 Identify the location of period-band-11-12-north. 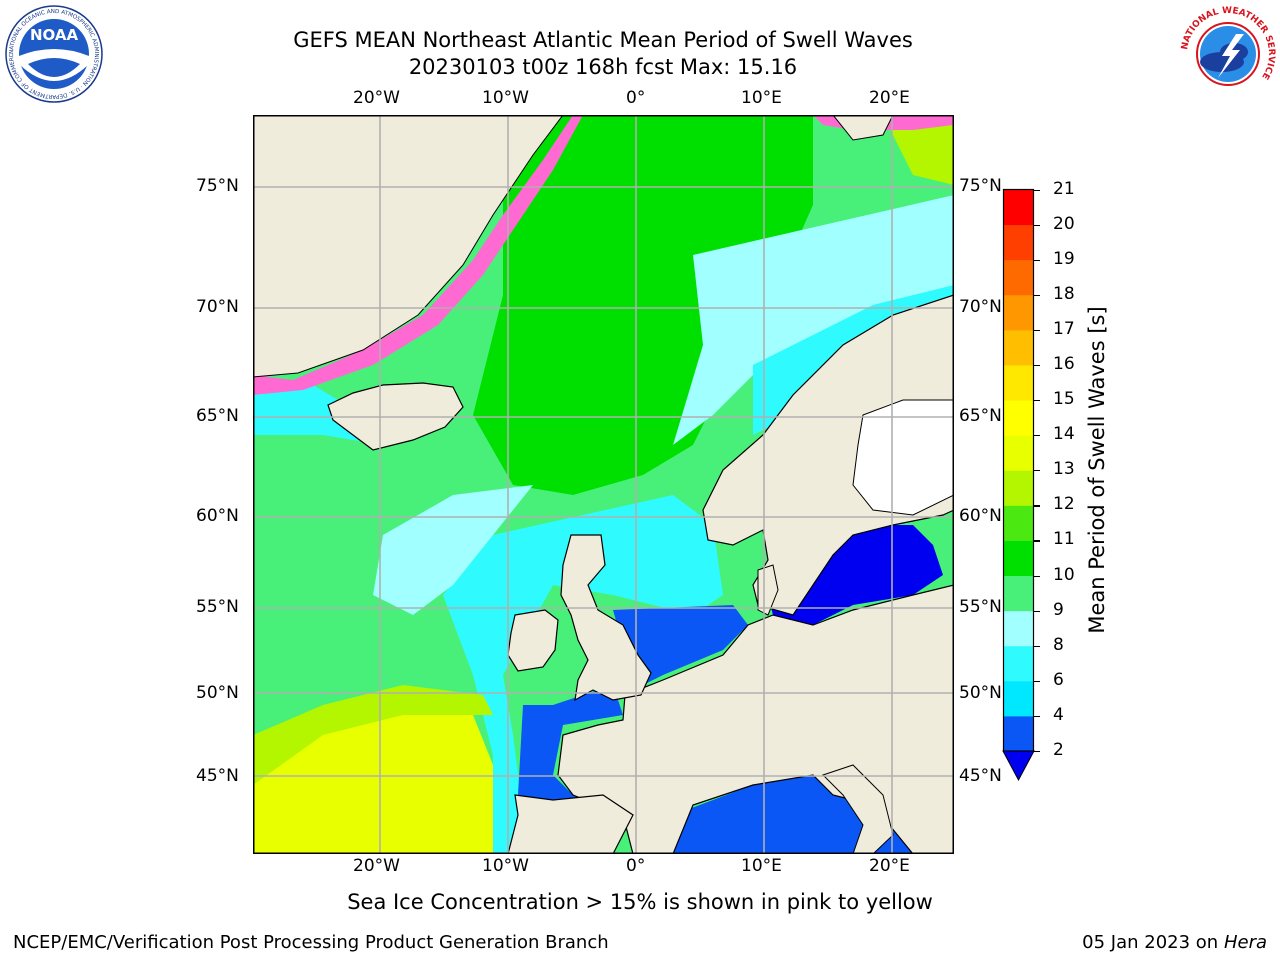
(918, 150).